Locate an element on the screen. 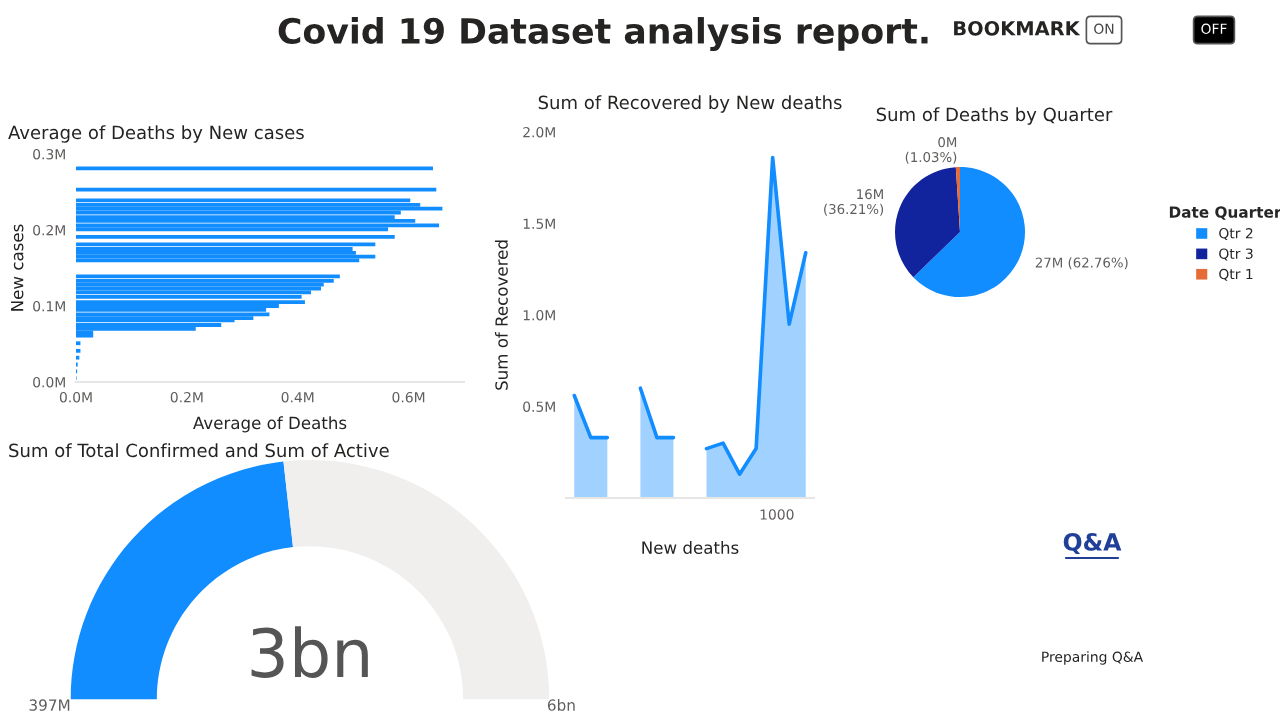  chart-title: Sum of Recovered by New deaths is located at coordinates (690, 104).